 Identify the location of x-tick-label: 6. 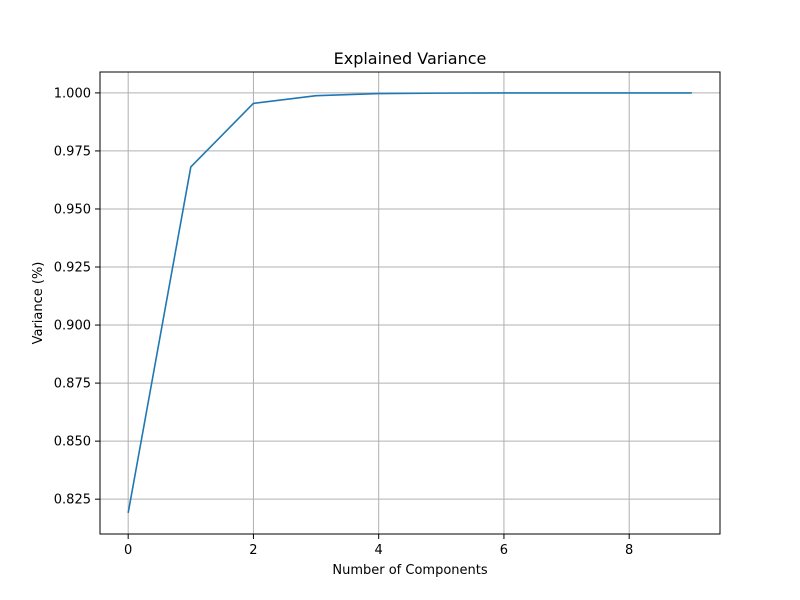
(504, 550).